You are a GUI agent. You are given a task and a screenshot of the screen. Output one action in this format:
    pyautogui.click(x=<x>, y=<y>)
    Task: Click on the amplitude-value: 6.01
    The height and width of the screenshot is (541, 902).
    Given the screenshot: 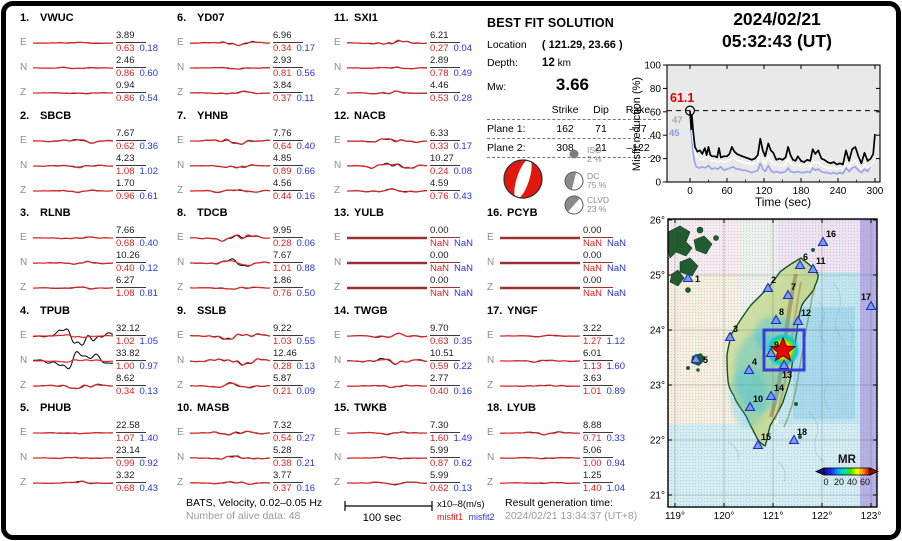 What is the action you would take?
    pyautogui.click(x=592, y=353)
    